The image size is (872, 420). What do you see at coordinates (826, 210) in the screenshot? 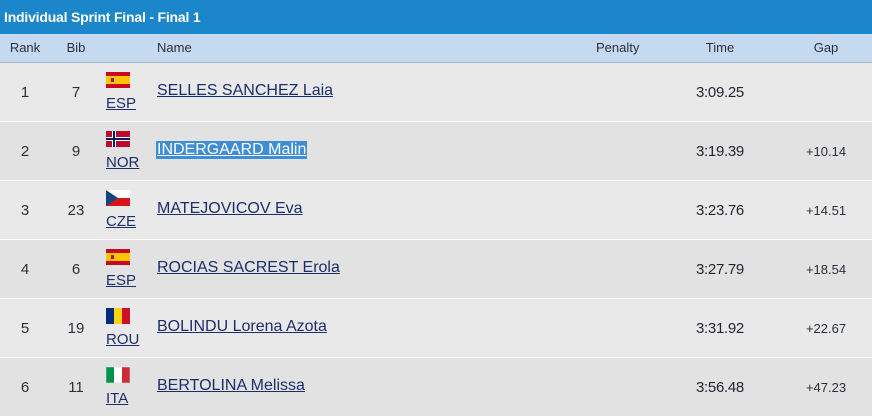
I see `gap-cell: +14.51` at bounding box center [826, 210].